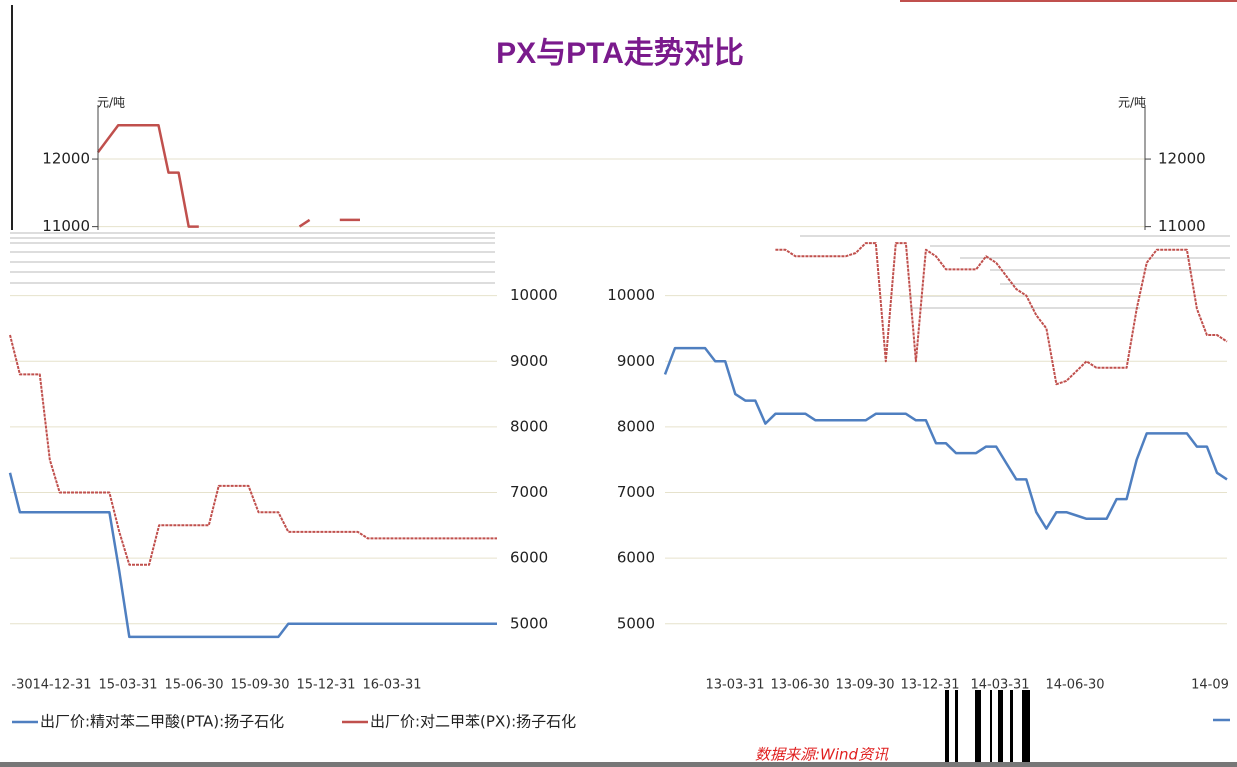 This screenshot has height=767, width=1237. Describe the element at coordinates (193, 685) in the screenshot. I see `x-tick-label: 15-06-30` at that location.